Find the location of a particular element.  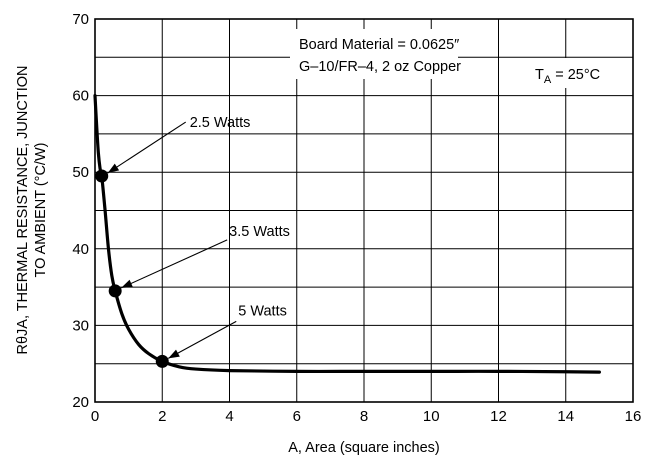

ambient-temp-label: TA = 25°C is located at coordinates (567, 76).